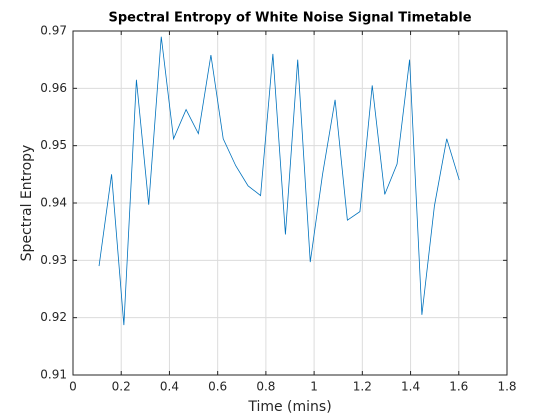  What do you see at coordinates (53, 203) in the screenshot?
I see `y-tick-label: 0.94` at bounding box center [53, 203].